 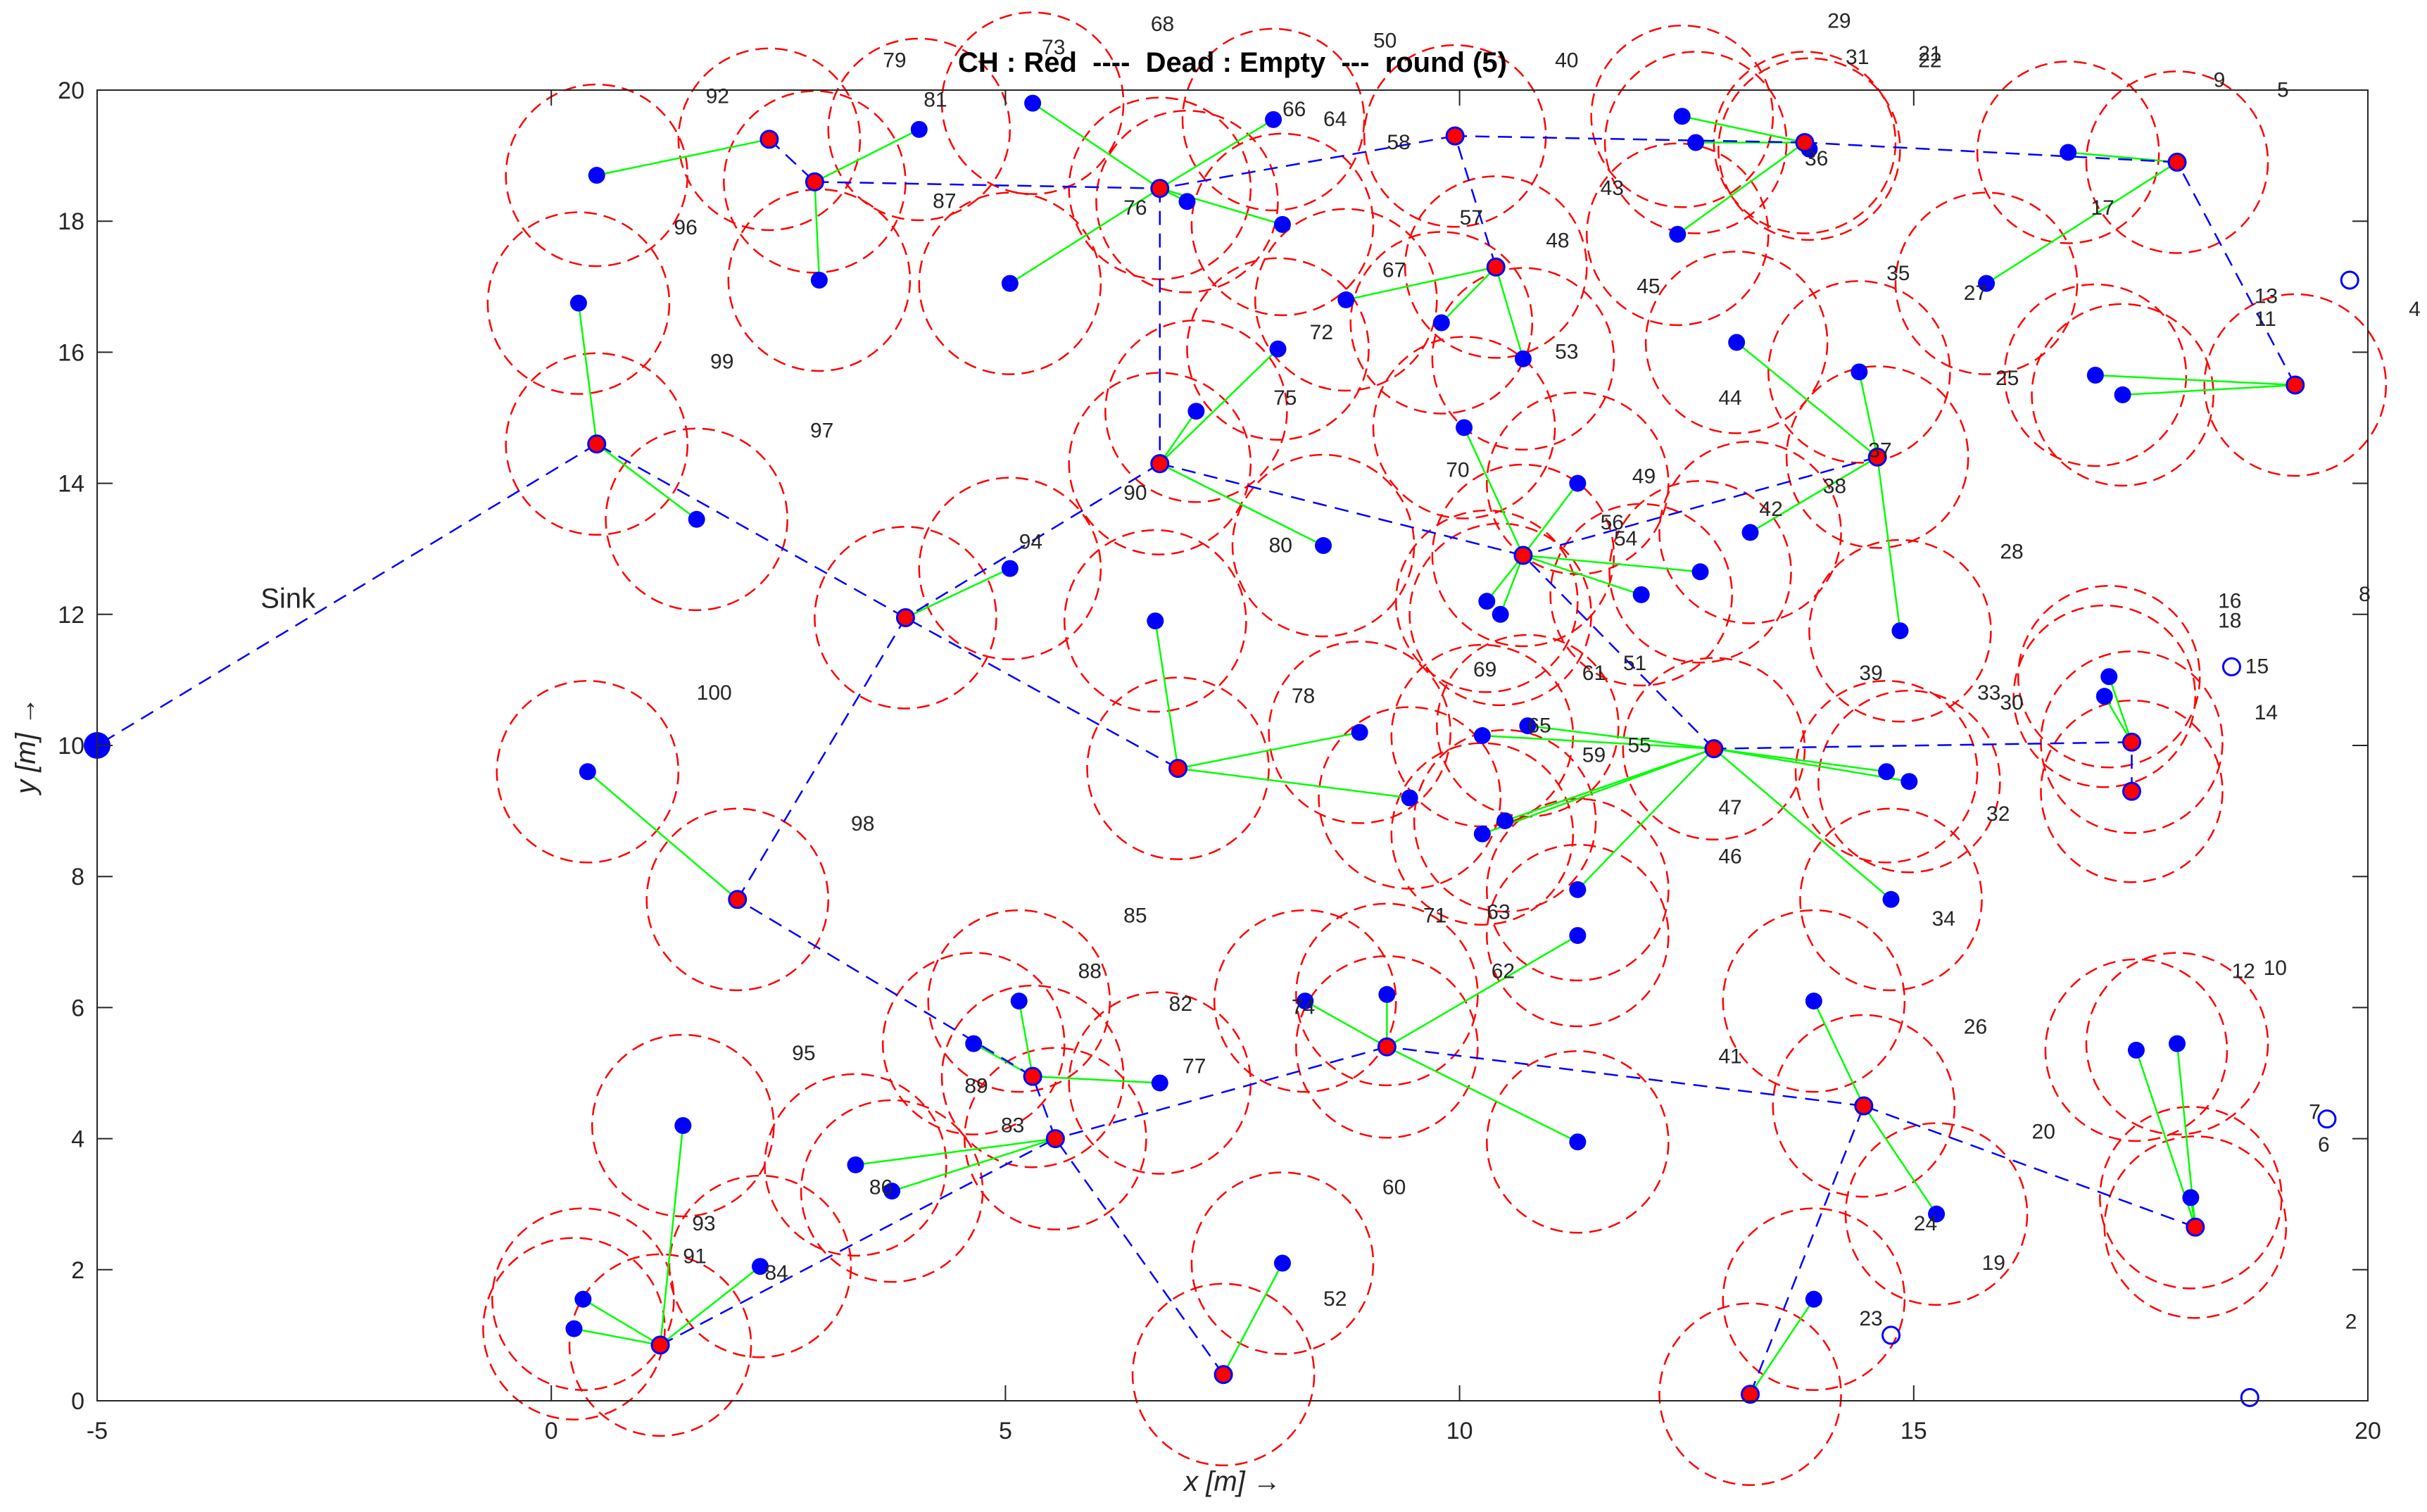 What do you see at coordinates (1644, 477) in the screenshot?
I see `node-id-label: 49` at bounding box center [1644, 477].